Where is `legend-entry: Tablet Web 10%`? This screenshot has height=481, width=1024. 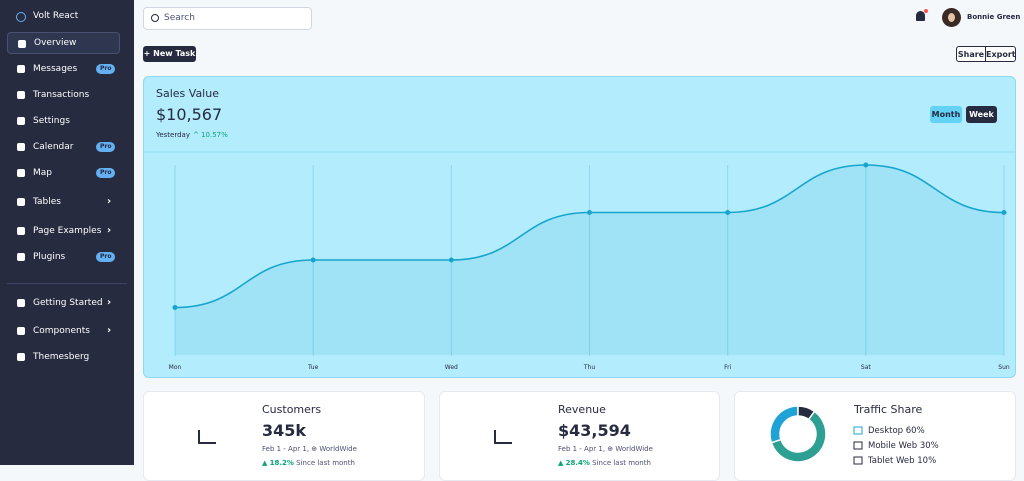 legend-entry: Tablet Web 10% is located at coordinates (901, 461).